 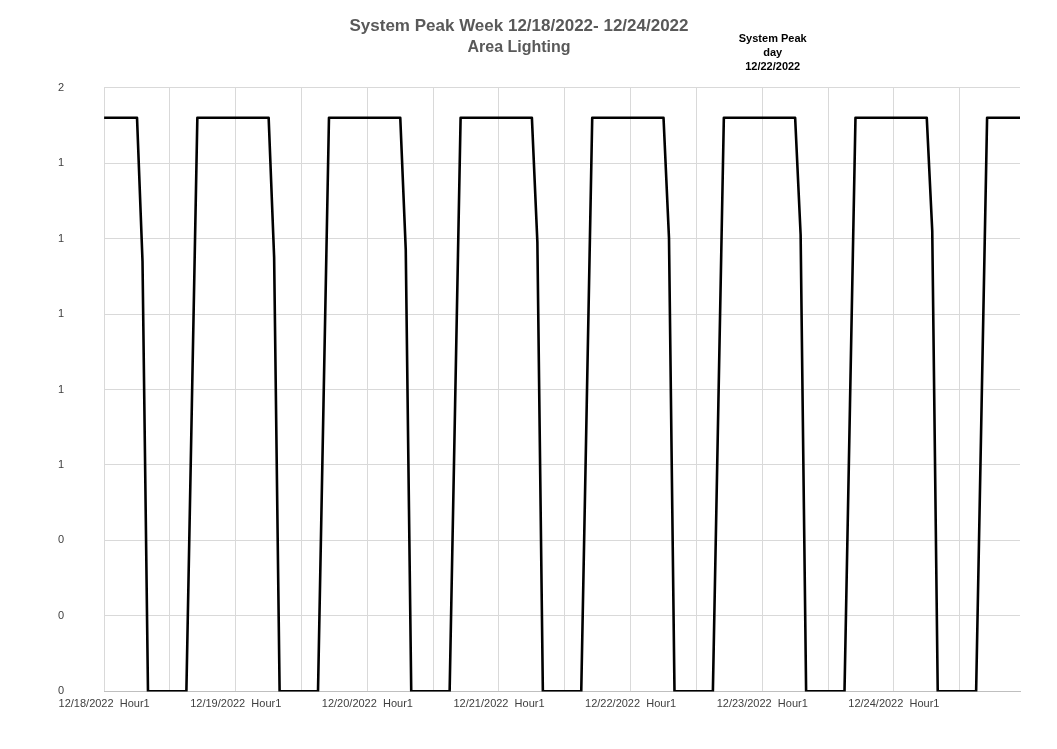 What do you see at coordinates (499, 703) in the screenshot?
I see `x-tick-label: 12/21/2022 Hour1` at bounding box center [499, 703].